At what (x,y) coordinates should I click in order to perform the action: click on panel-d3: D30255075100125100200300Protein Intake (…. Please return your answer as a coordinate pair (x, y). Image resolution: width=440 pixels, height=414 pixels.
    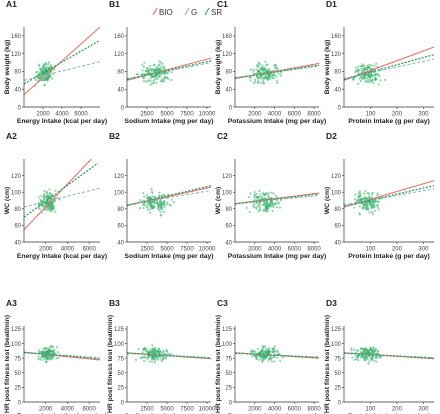
    Looking at the image, I should click on (379, 356).